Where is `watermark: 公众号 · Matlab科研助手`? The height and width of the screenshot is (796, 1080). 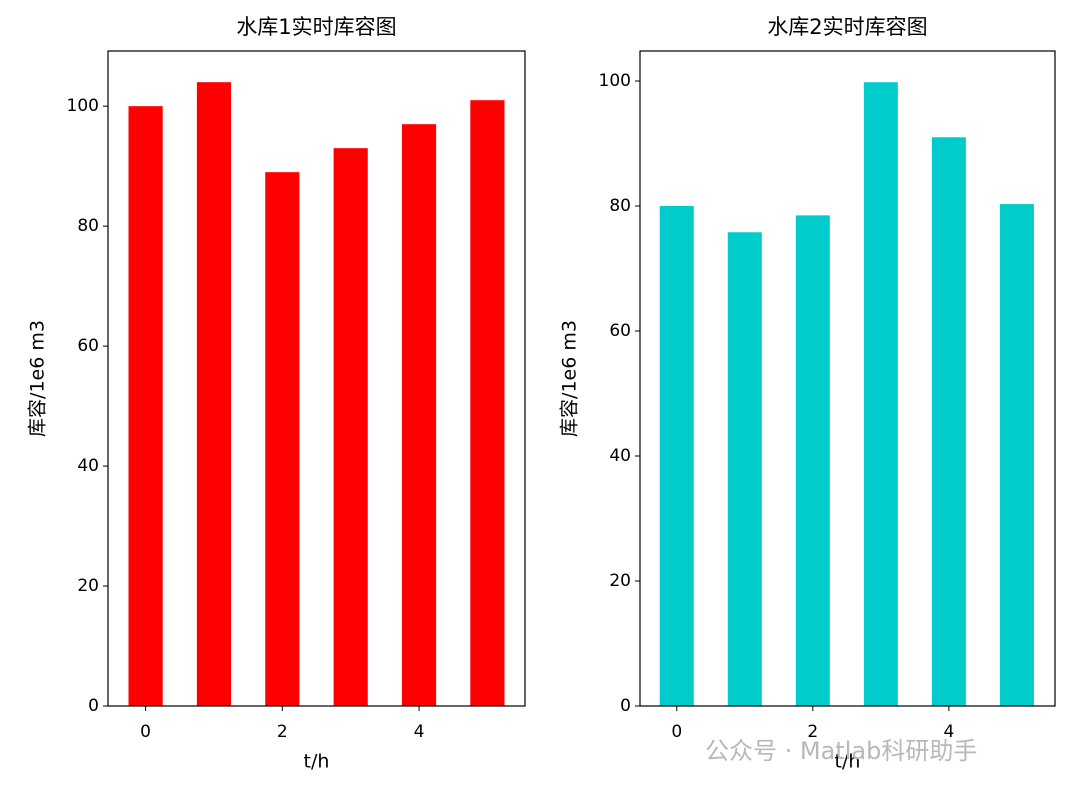
watermark: 公众号 · Matlab科研助手 is located at coordinates (841, 751).